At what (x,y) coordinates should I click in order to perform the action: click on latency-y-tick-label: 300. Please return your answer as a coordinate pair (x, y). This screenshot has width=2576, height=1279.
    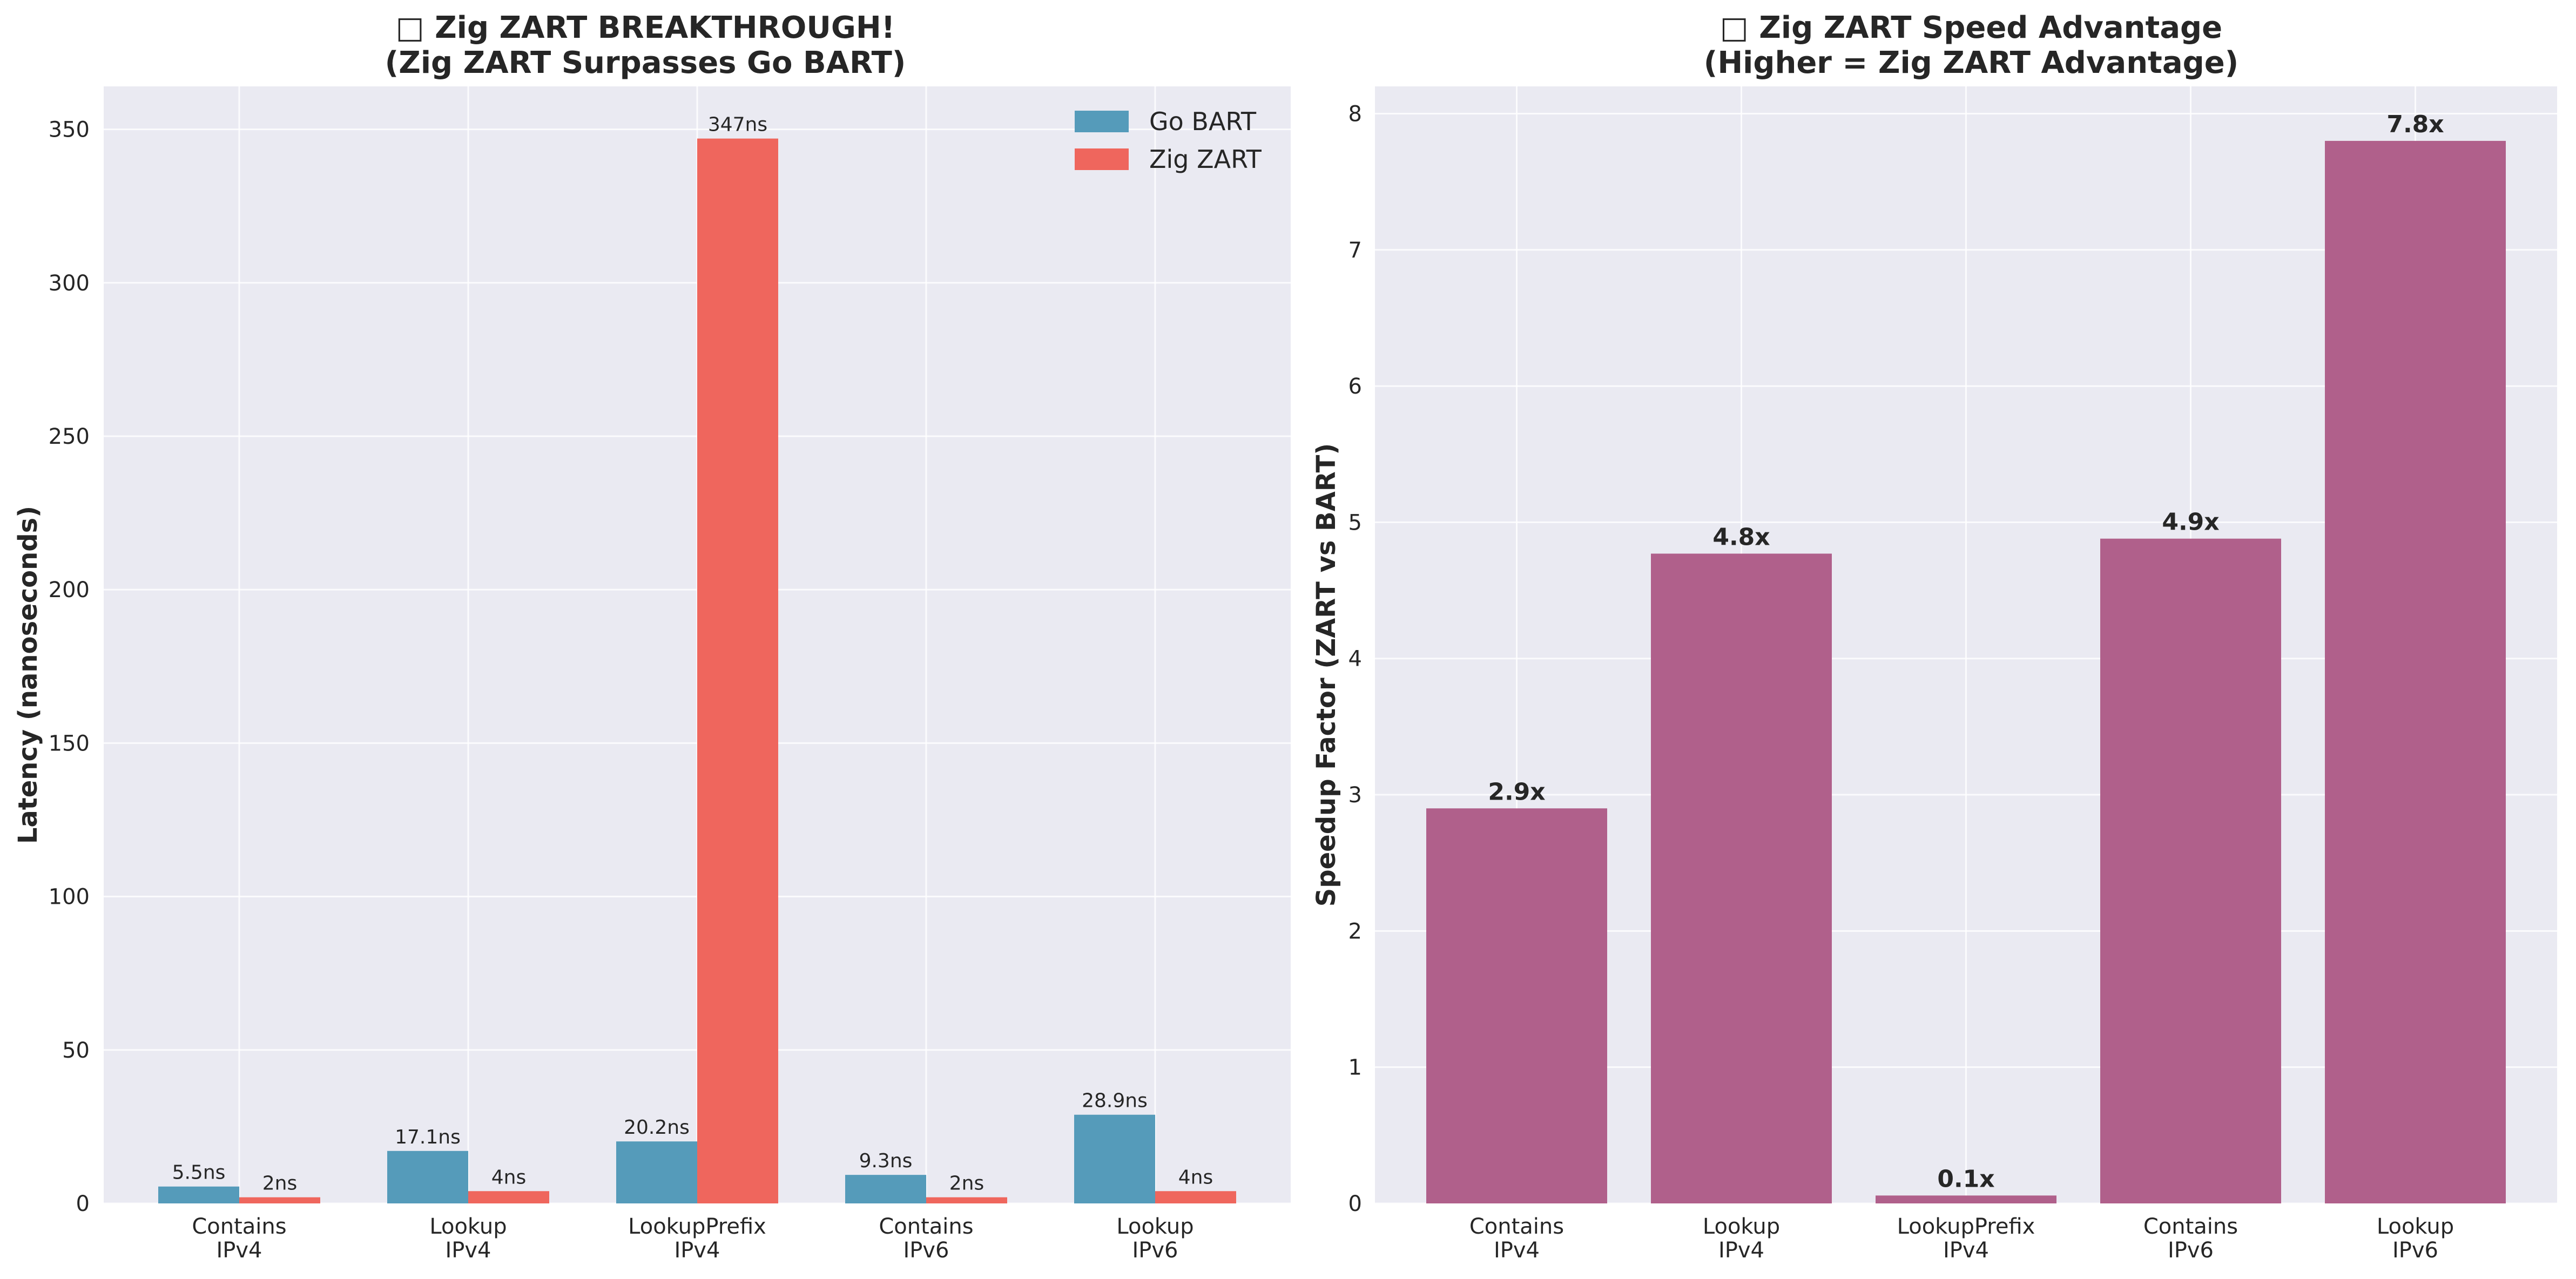
    Looking at the image, I should click on (69, 283).